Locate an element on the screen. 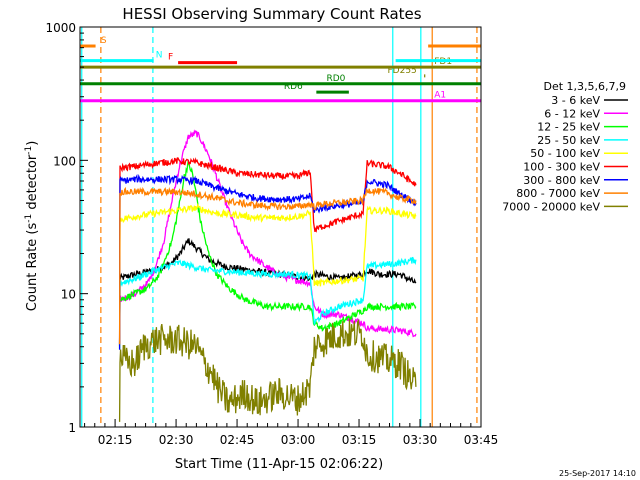  flag-label-a1: A1 is located at coordinates (440, 96).